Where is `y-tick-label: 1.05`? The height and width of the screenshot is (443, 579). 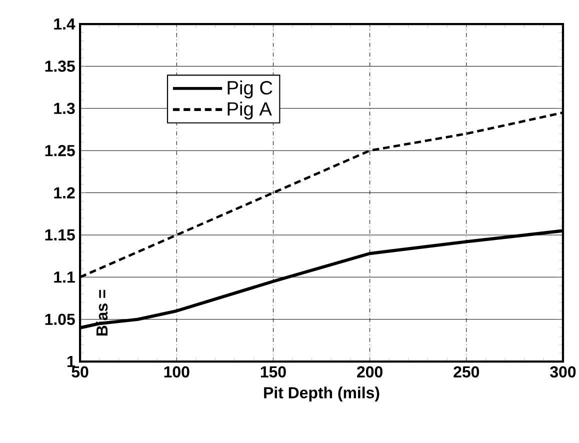
y-tick-label: 1.05 is located at coordinates (60, 320).